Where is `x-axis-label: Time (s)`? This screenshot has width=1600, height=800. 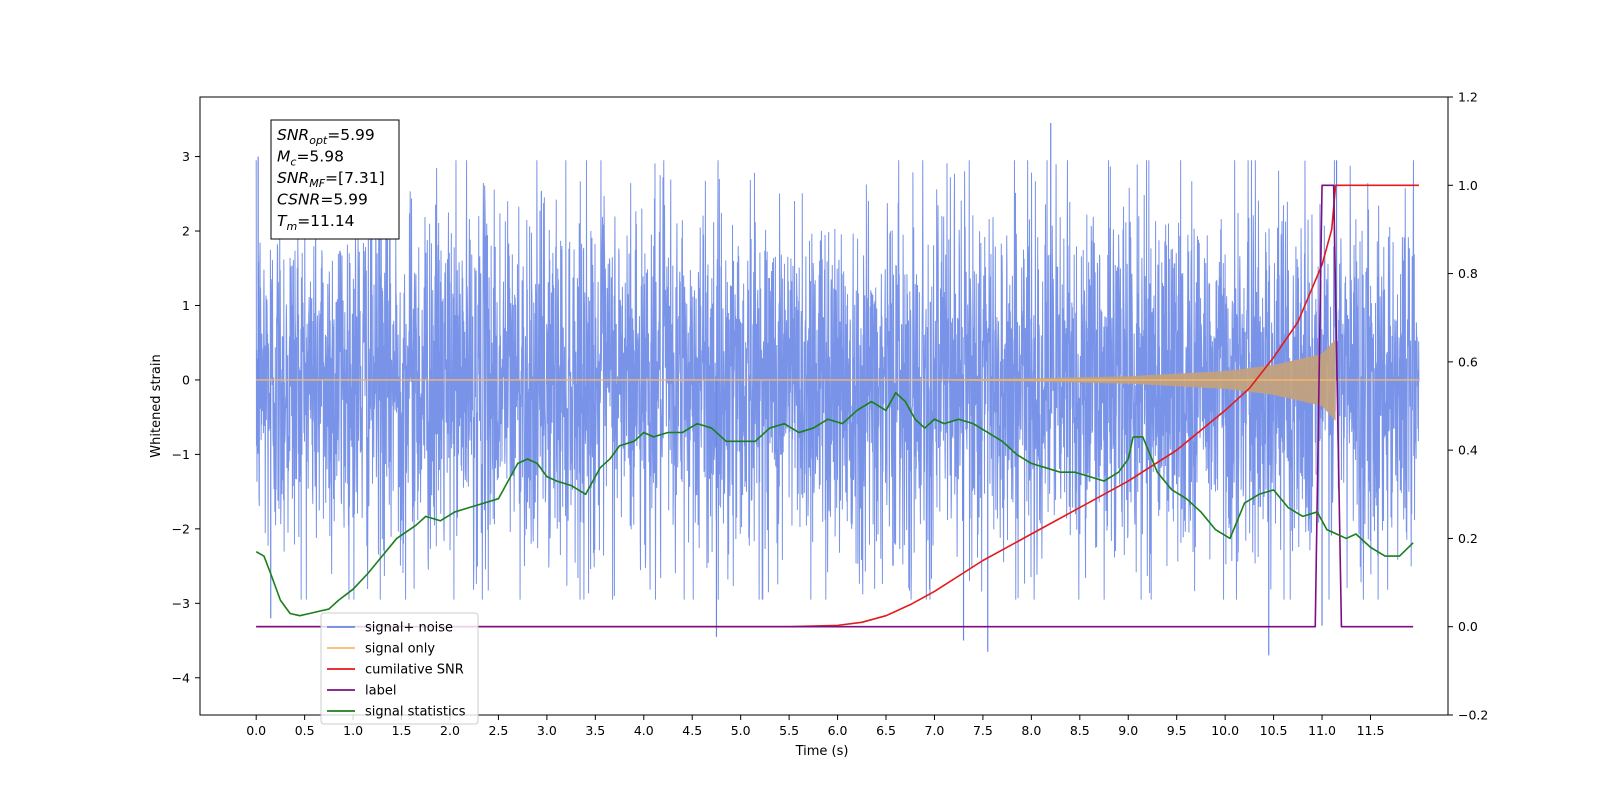 x-axis-label: Time (s) is located at coordinates (822, 751).